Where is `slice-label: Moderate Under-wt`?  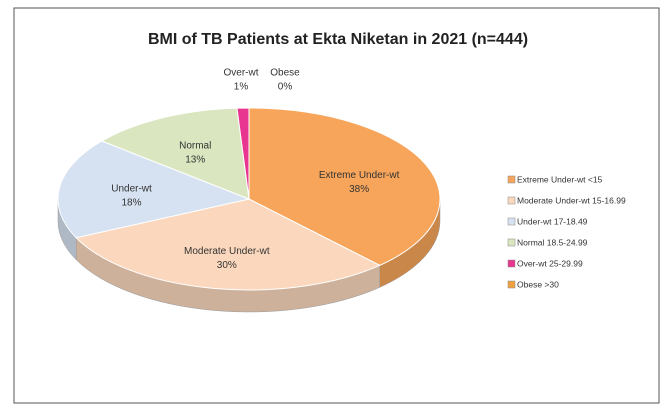 slice-label: Moderate Under-wt is located at coordinates (227, 251).